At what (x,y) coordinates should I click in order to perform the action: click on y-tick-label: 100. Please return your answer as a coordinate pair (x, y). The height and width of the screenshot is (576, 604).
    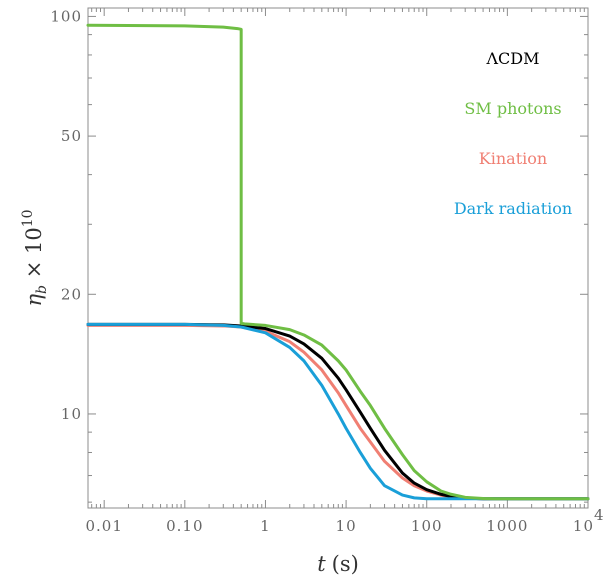
    Looking at the image, I should click on (66, 16).